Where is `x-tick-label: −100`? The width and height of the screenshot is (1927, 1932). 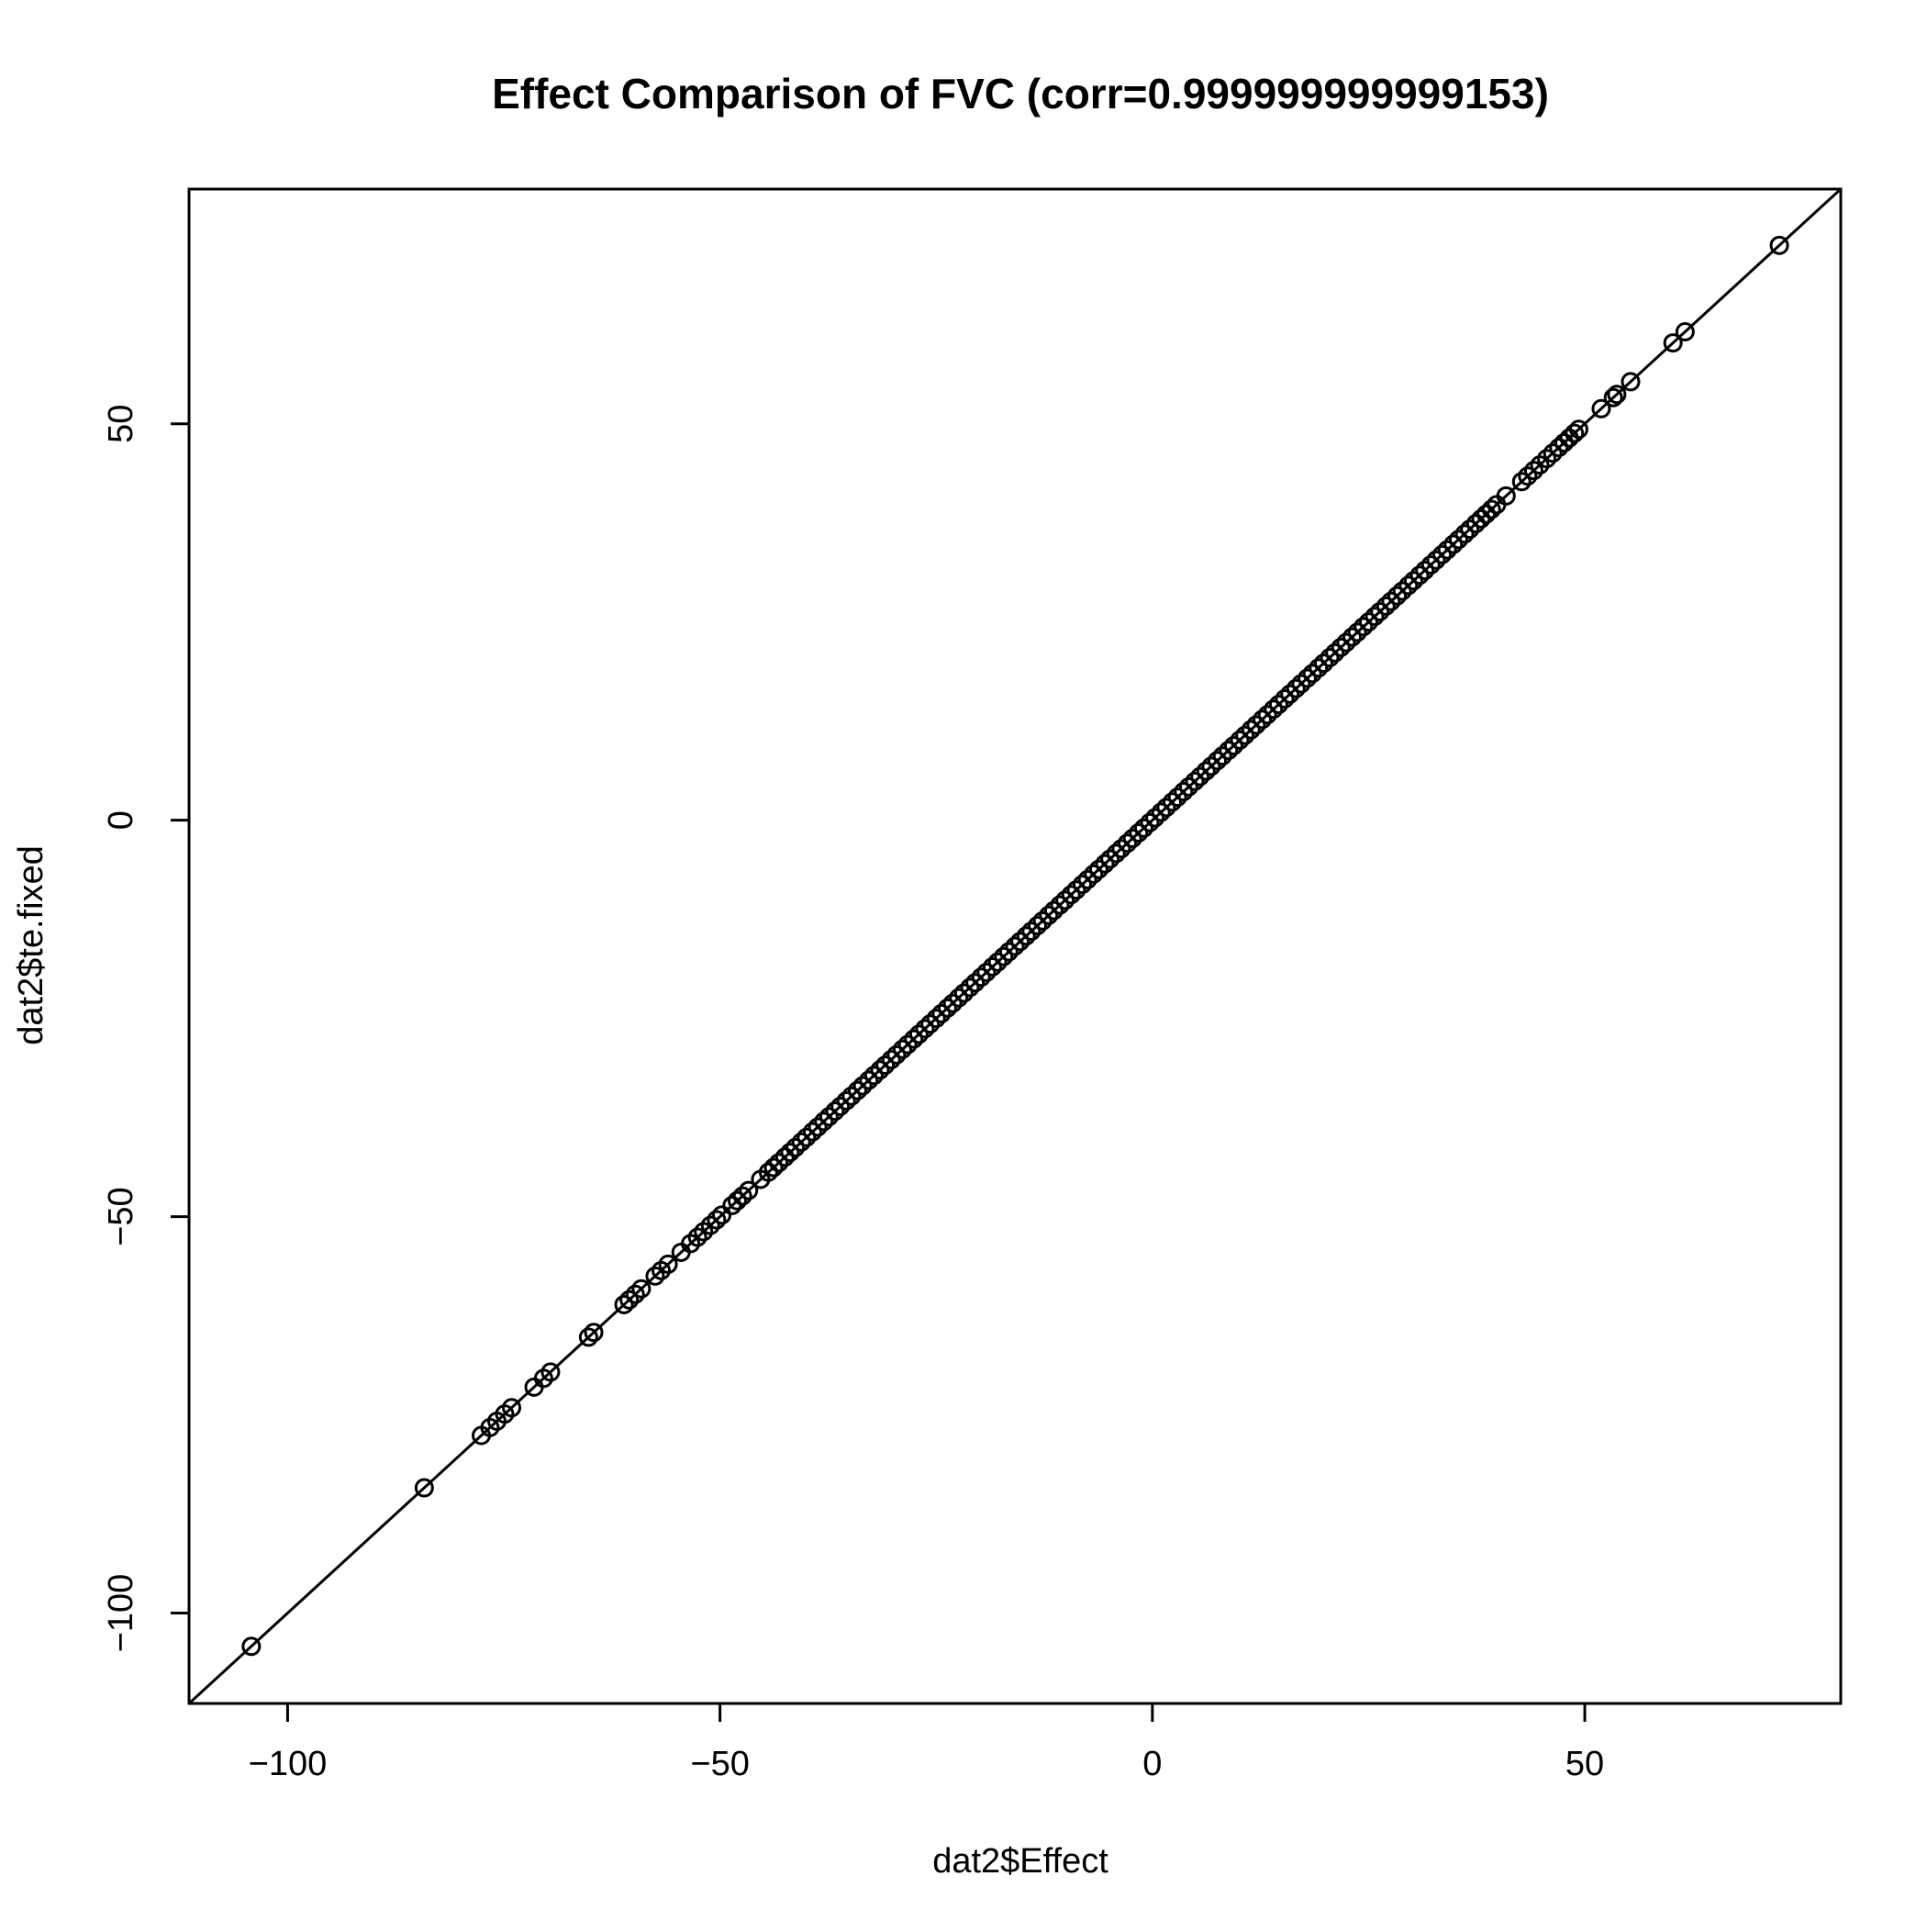 x-tick-label: −100 is located at coordinates (288, 1764).